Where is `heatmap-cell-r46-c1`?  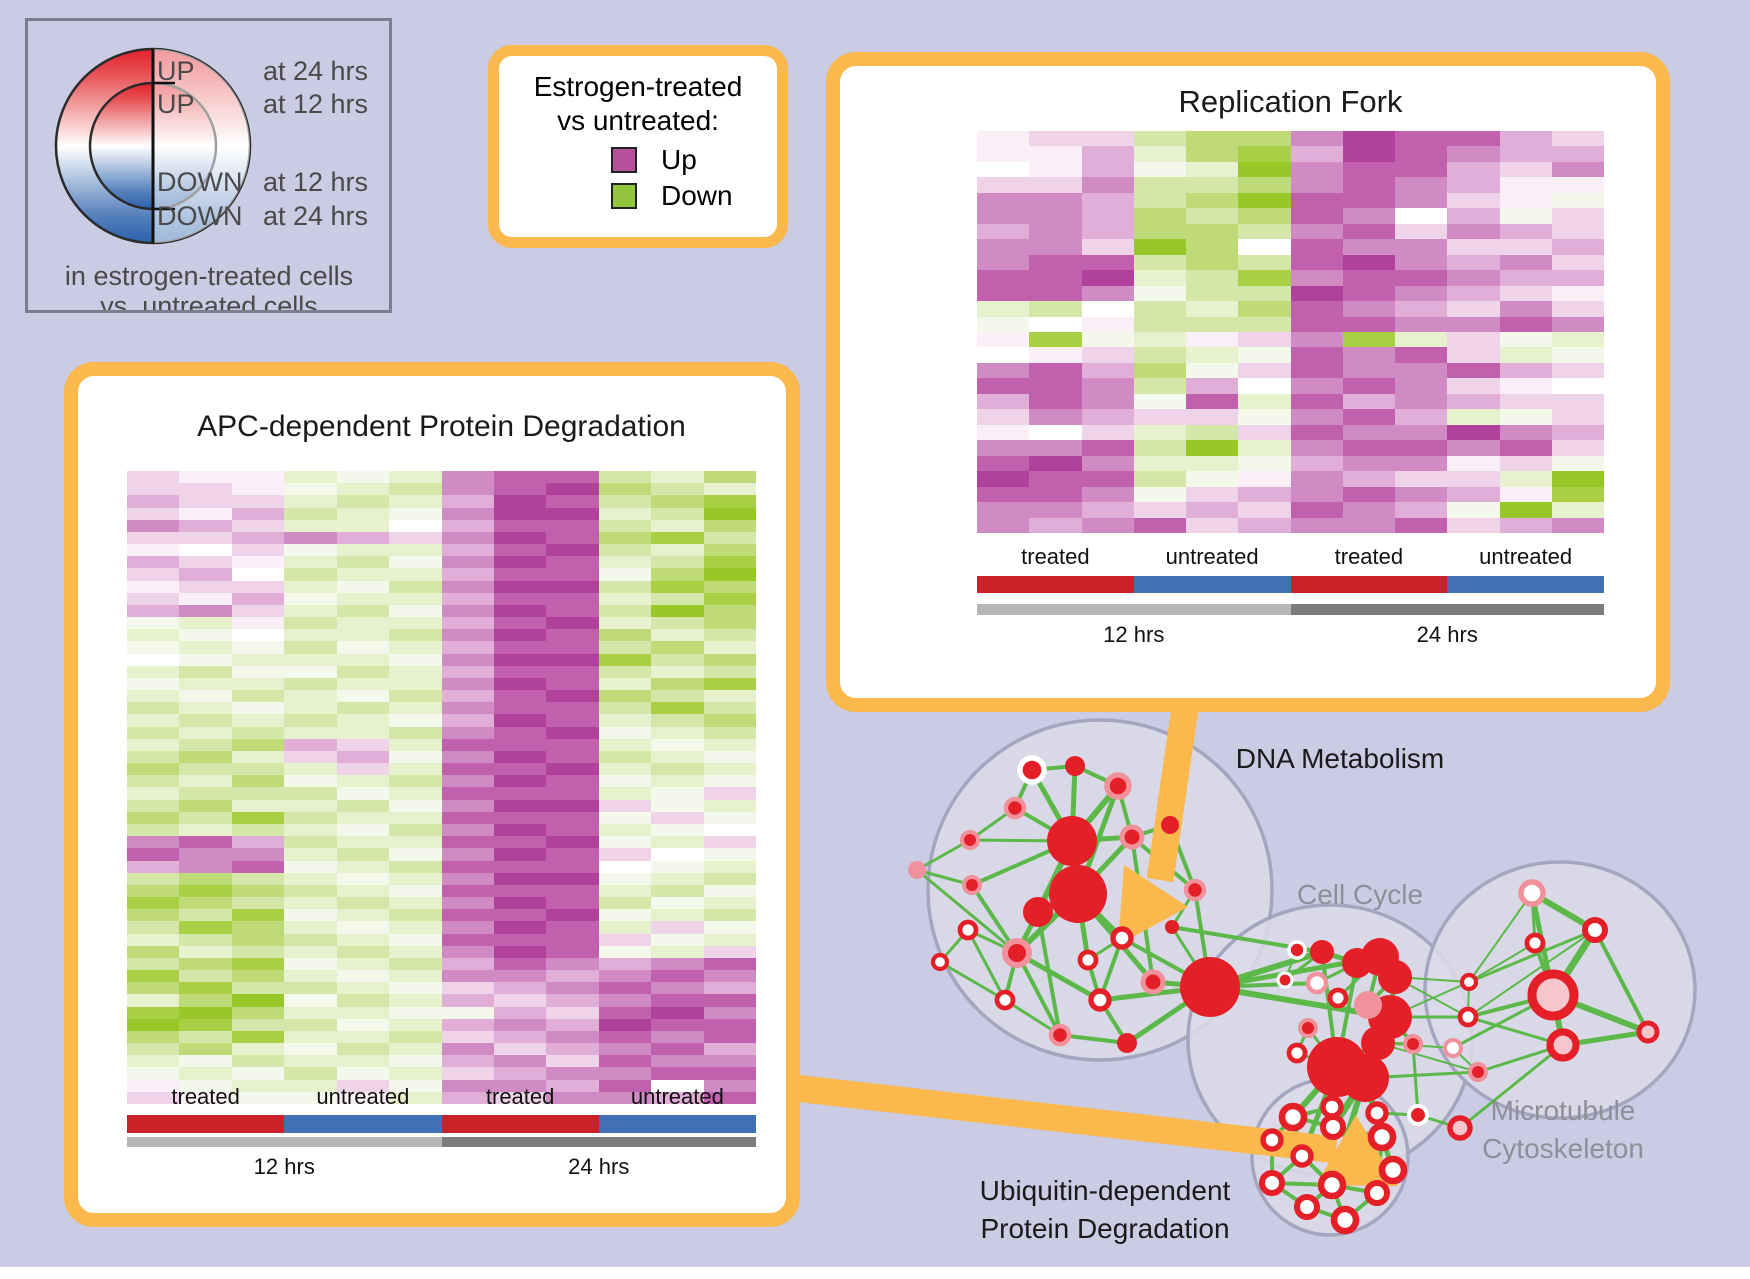 heatmap-cell-r46-c1 is located at coordinates (153, 1024).